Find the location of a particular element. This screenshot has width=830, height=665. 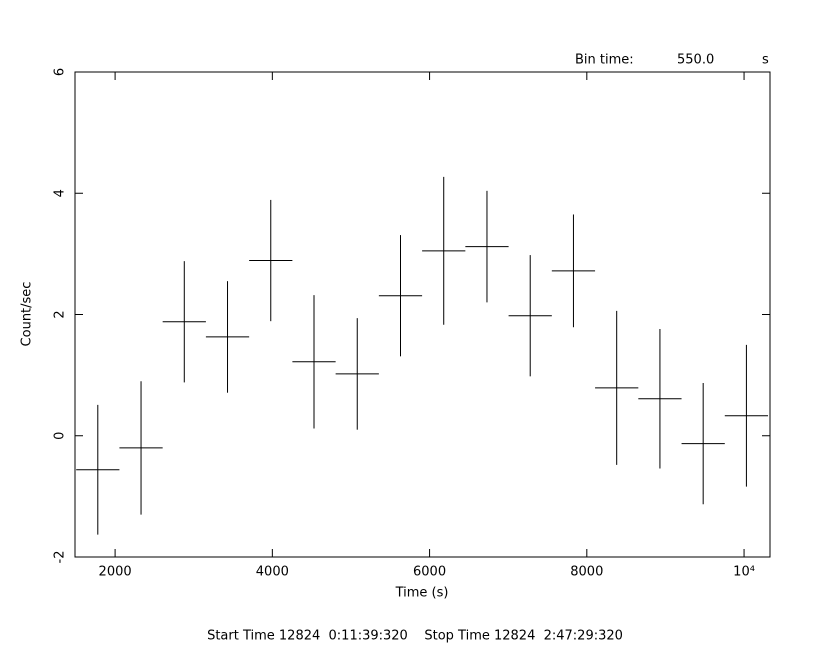

bin-time-unit: s is located at coordinates (765, 60).